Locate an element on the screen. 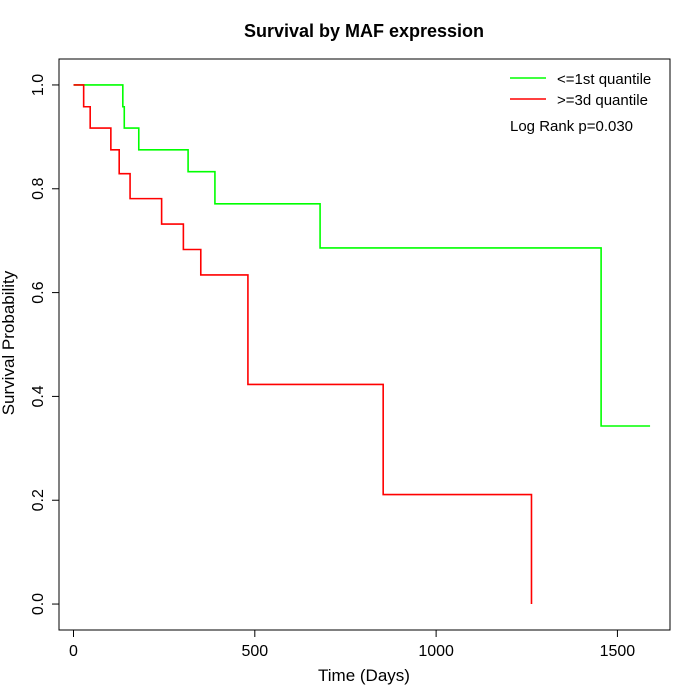 The width and height of the screenshot is (700, 700). legend-label-high: >=3d quantile is located at coordinates (602, 100).